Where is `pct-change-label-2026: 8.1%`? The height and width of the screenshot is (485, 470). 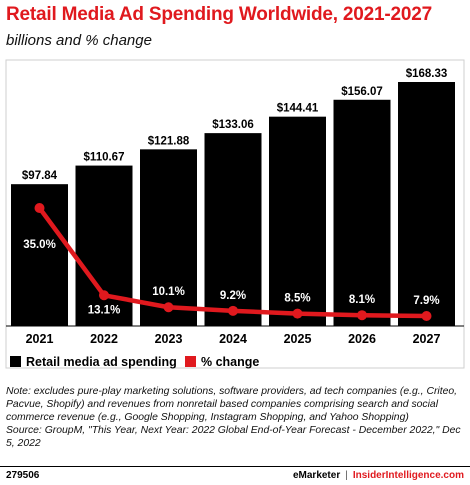
pct-change-label-2026: 8.1% is located at coordinates (362, 300).